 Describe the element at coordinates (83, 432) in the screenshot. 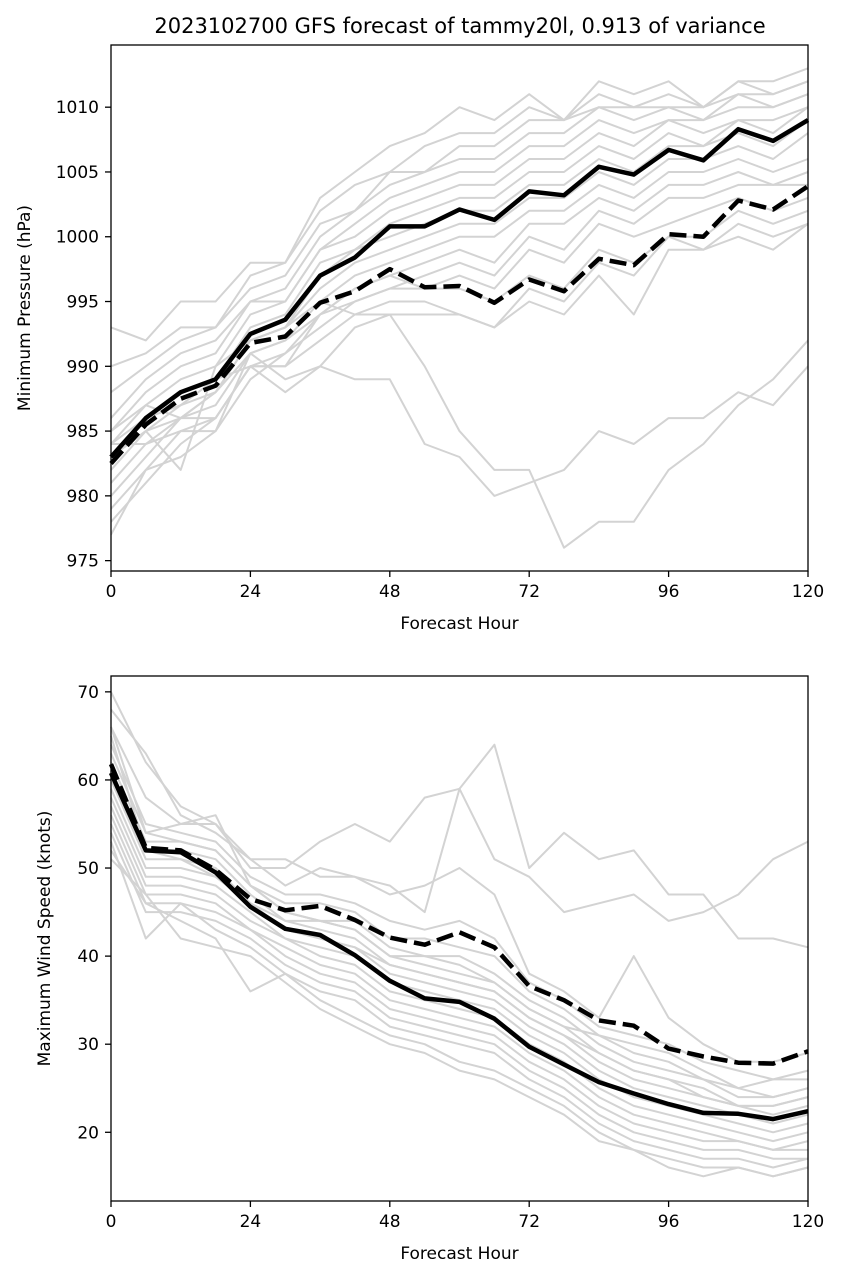

I see `pressure-y-tick-label: 985` at that location.